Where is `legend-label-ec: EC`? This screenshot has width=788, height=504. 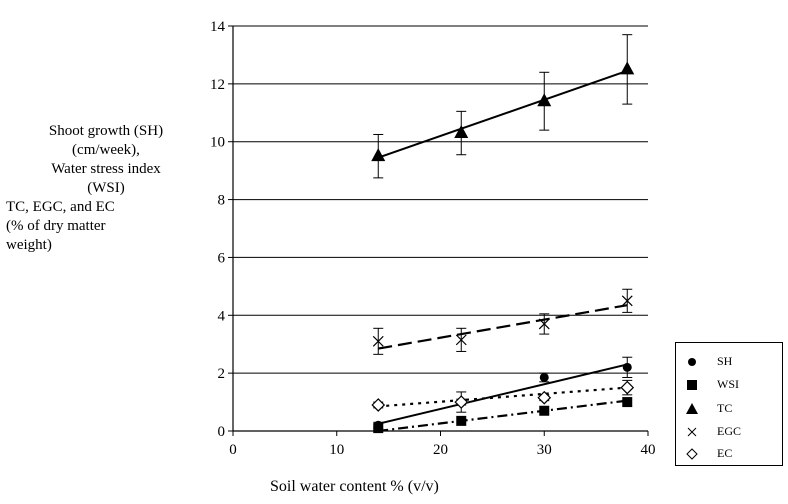 legend-label-ec: EC is located at coordinates (725, 453).